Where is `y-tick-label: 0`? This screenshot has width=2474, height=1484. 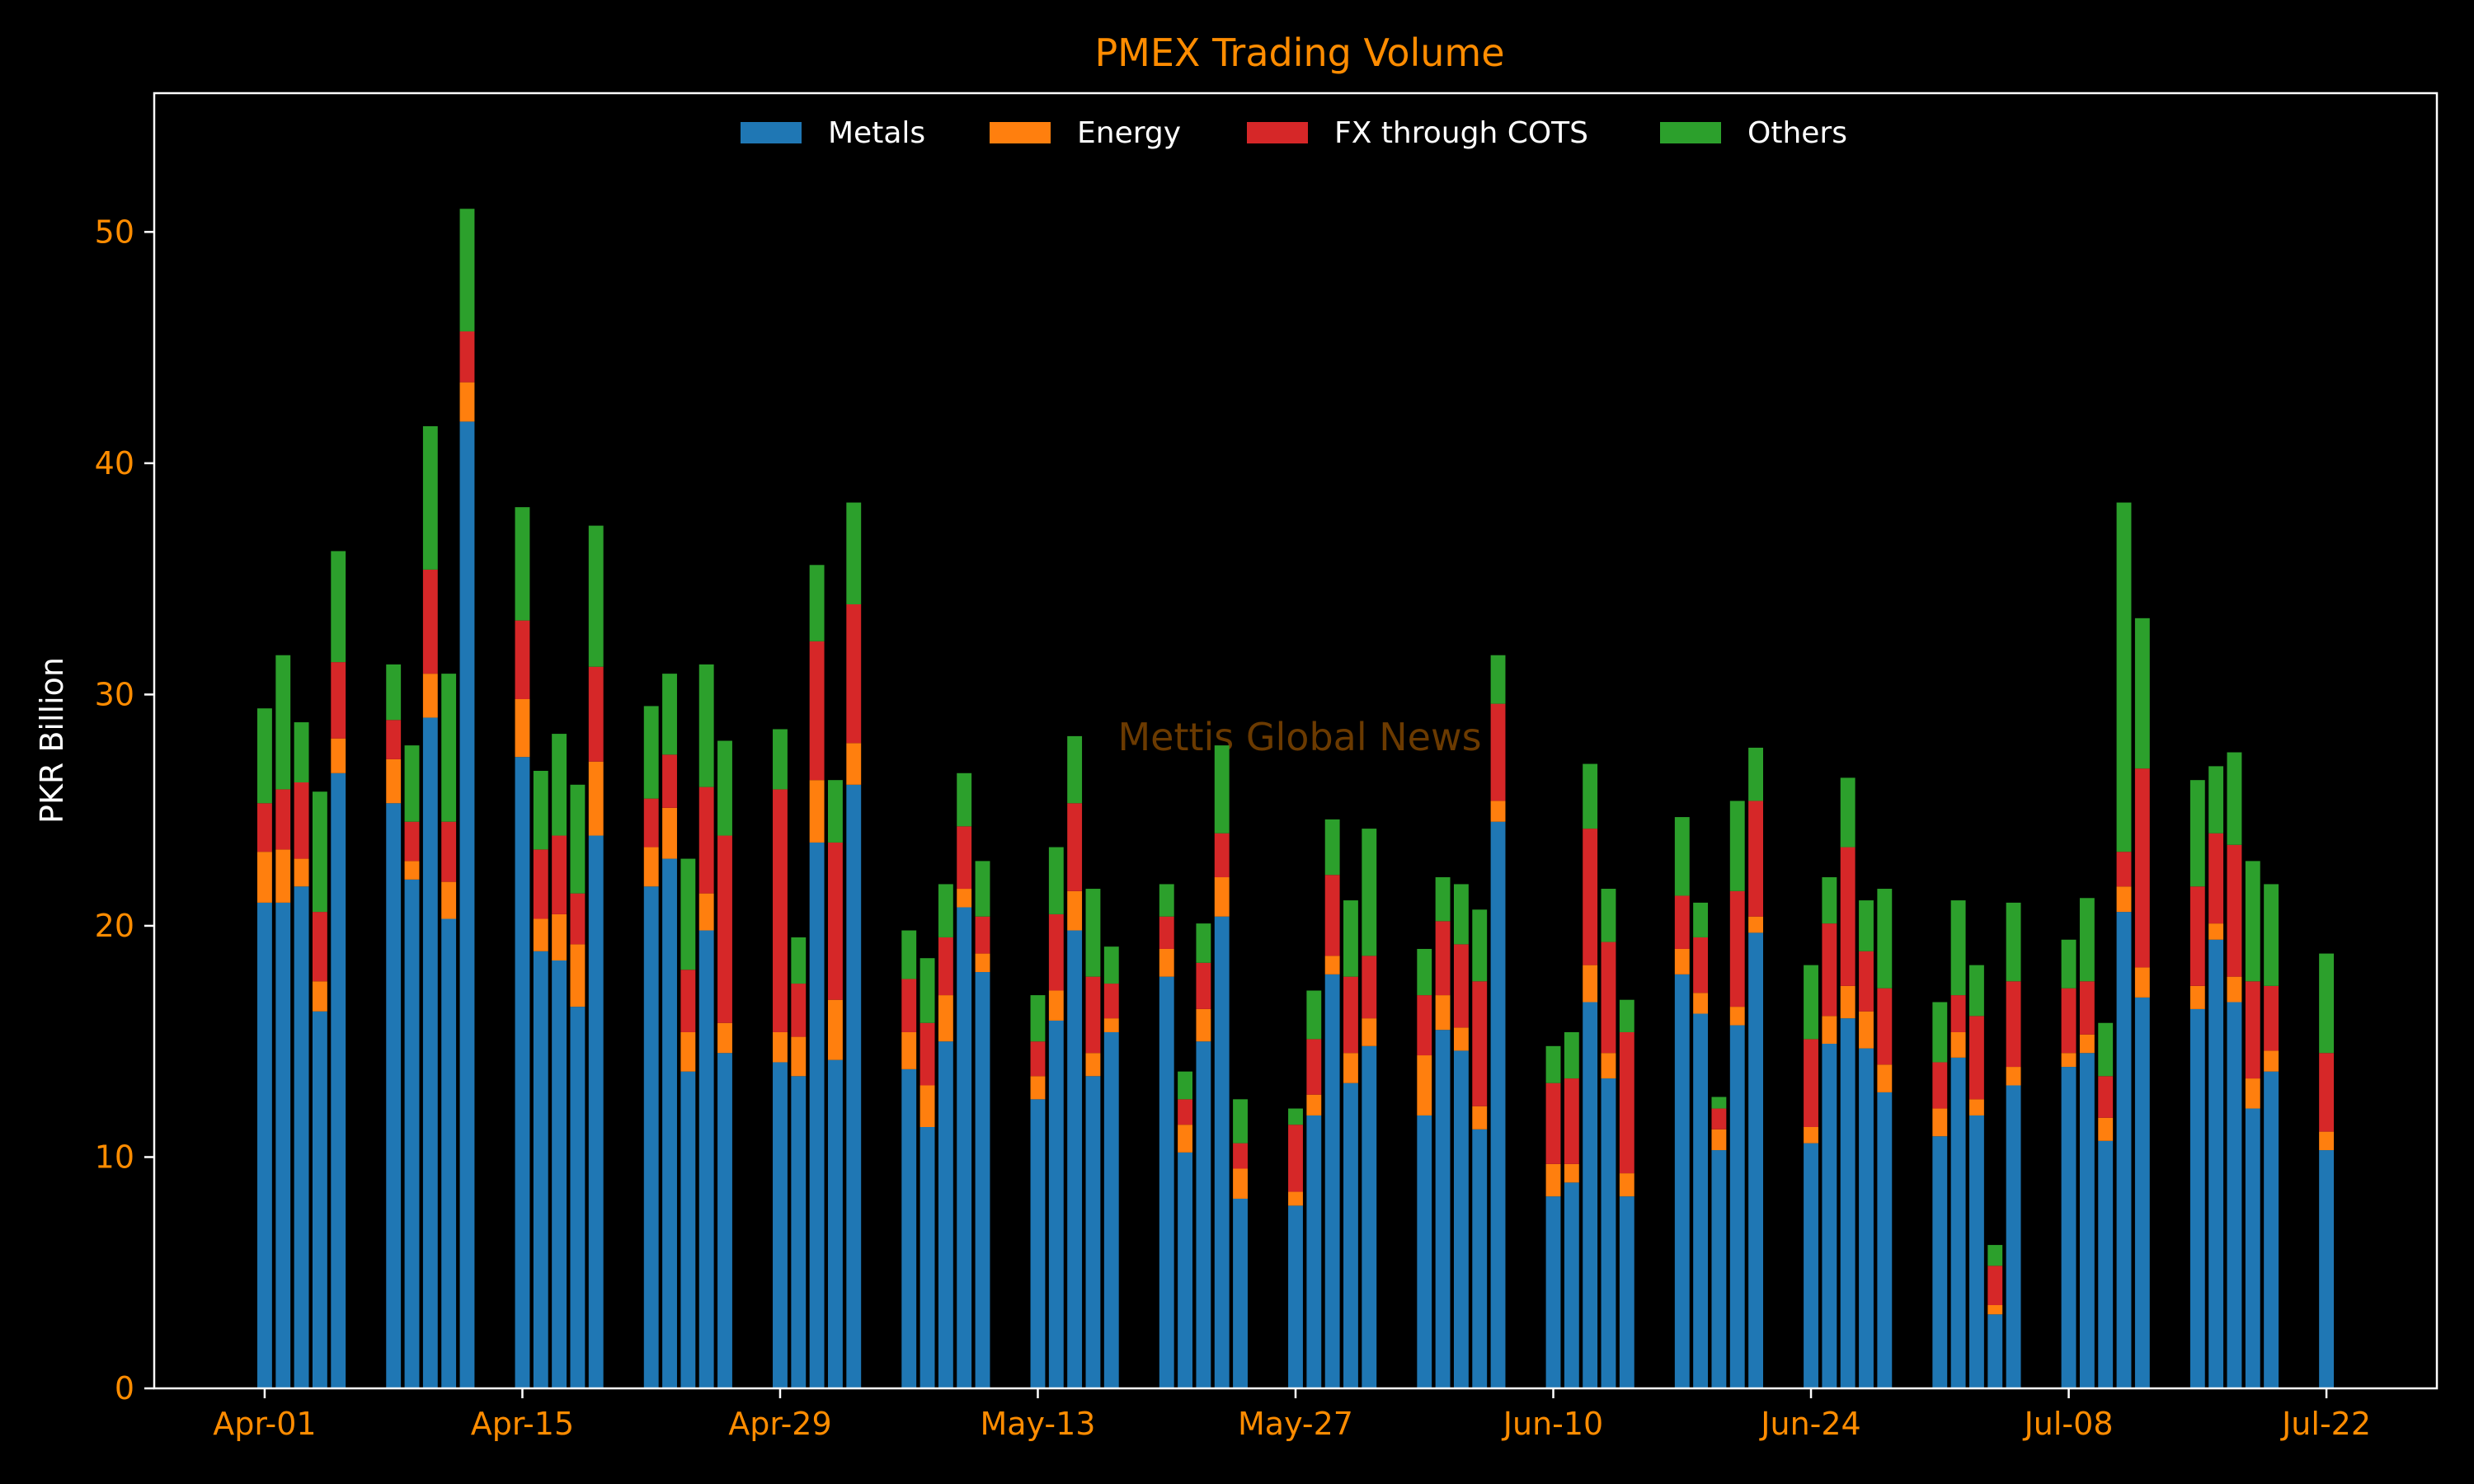 y-tick-label: 0 is located at coordinates (124, 1388).